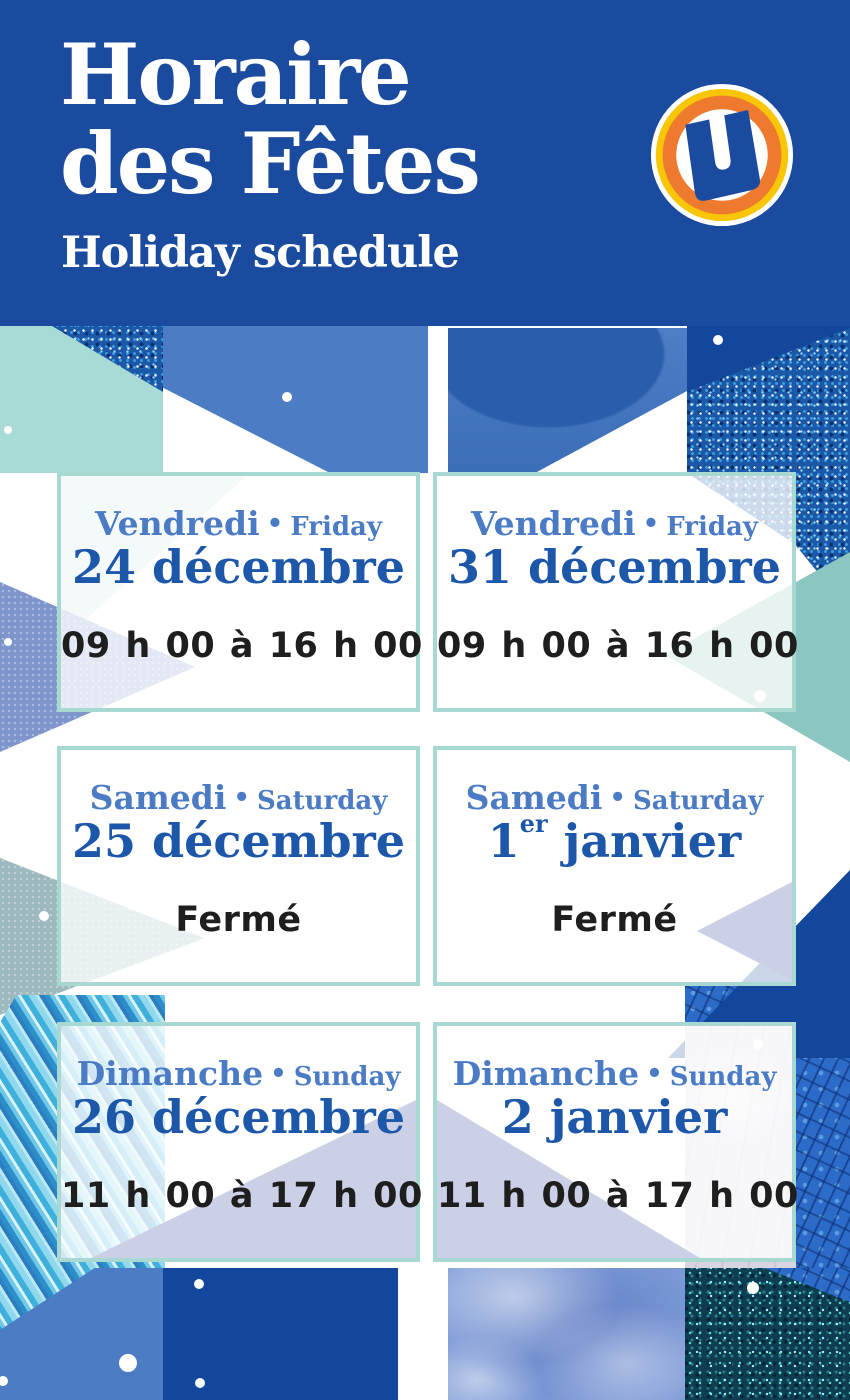 The width and height of the screenshot is (850, 1400). I want to click on logo-u-letter, so click(722, 155).